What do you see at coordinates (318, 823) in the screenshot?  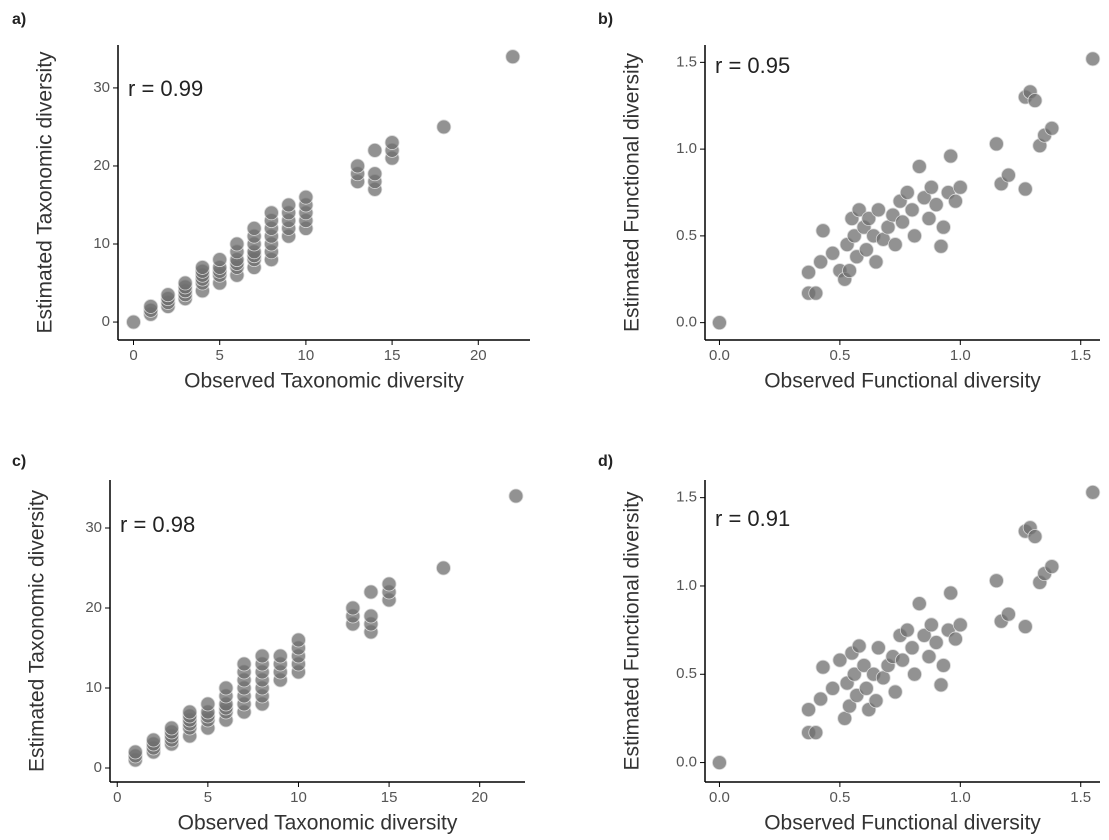 I see `x-axis-title: Observed Taxonomic diversity` at bounding box center [318, 823].